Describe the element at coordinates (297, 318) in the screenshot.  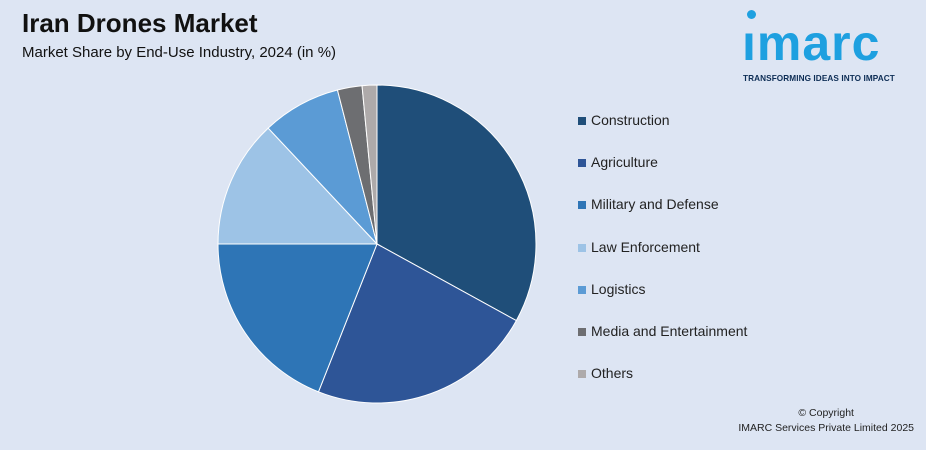
I see `pie-slice-military-and-defense` at that location.